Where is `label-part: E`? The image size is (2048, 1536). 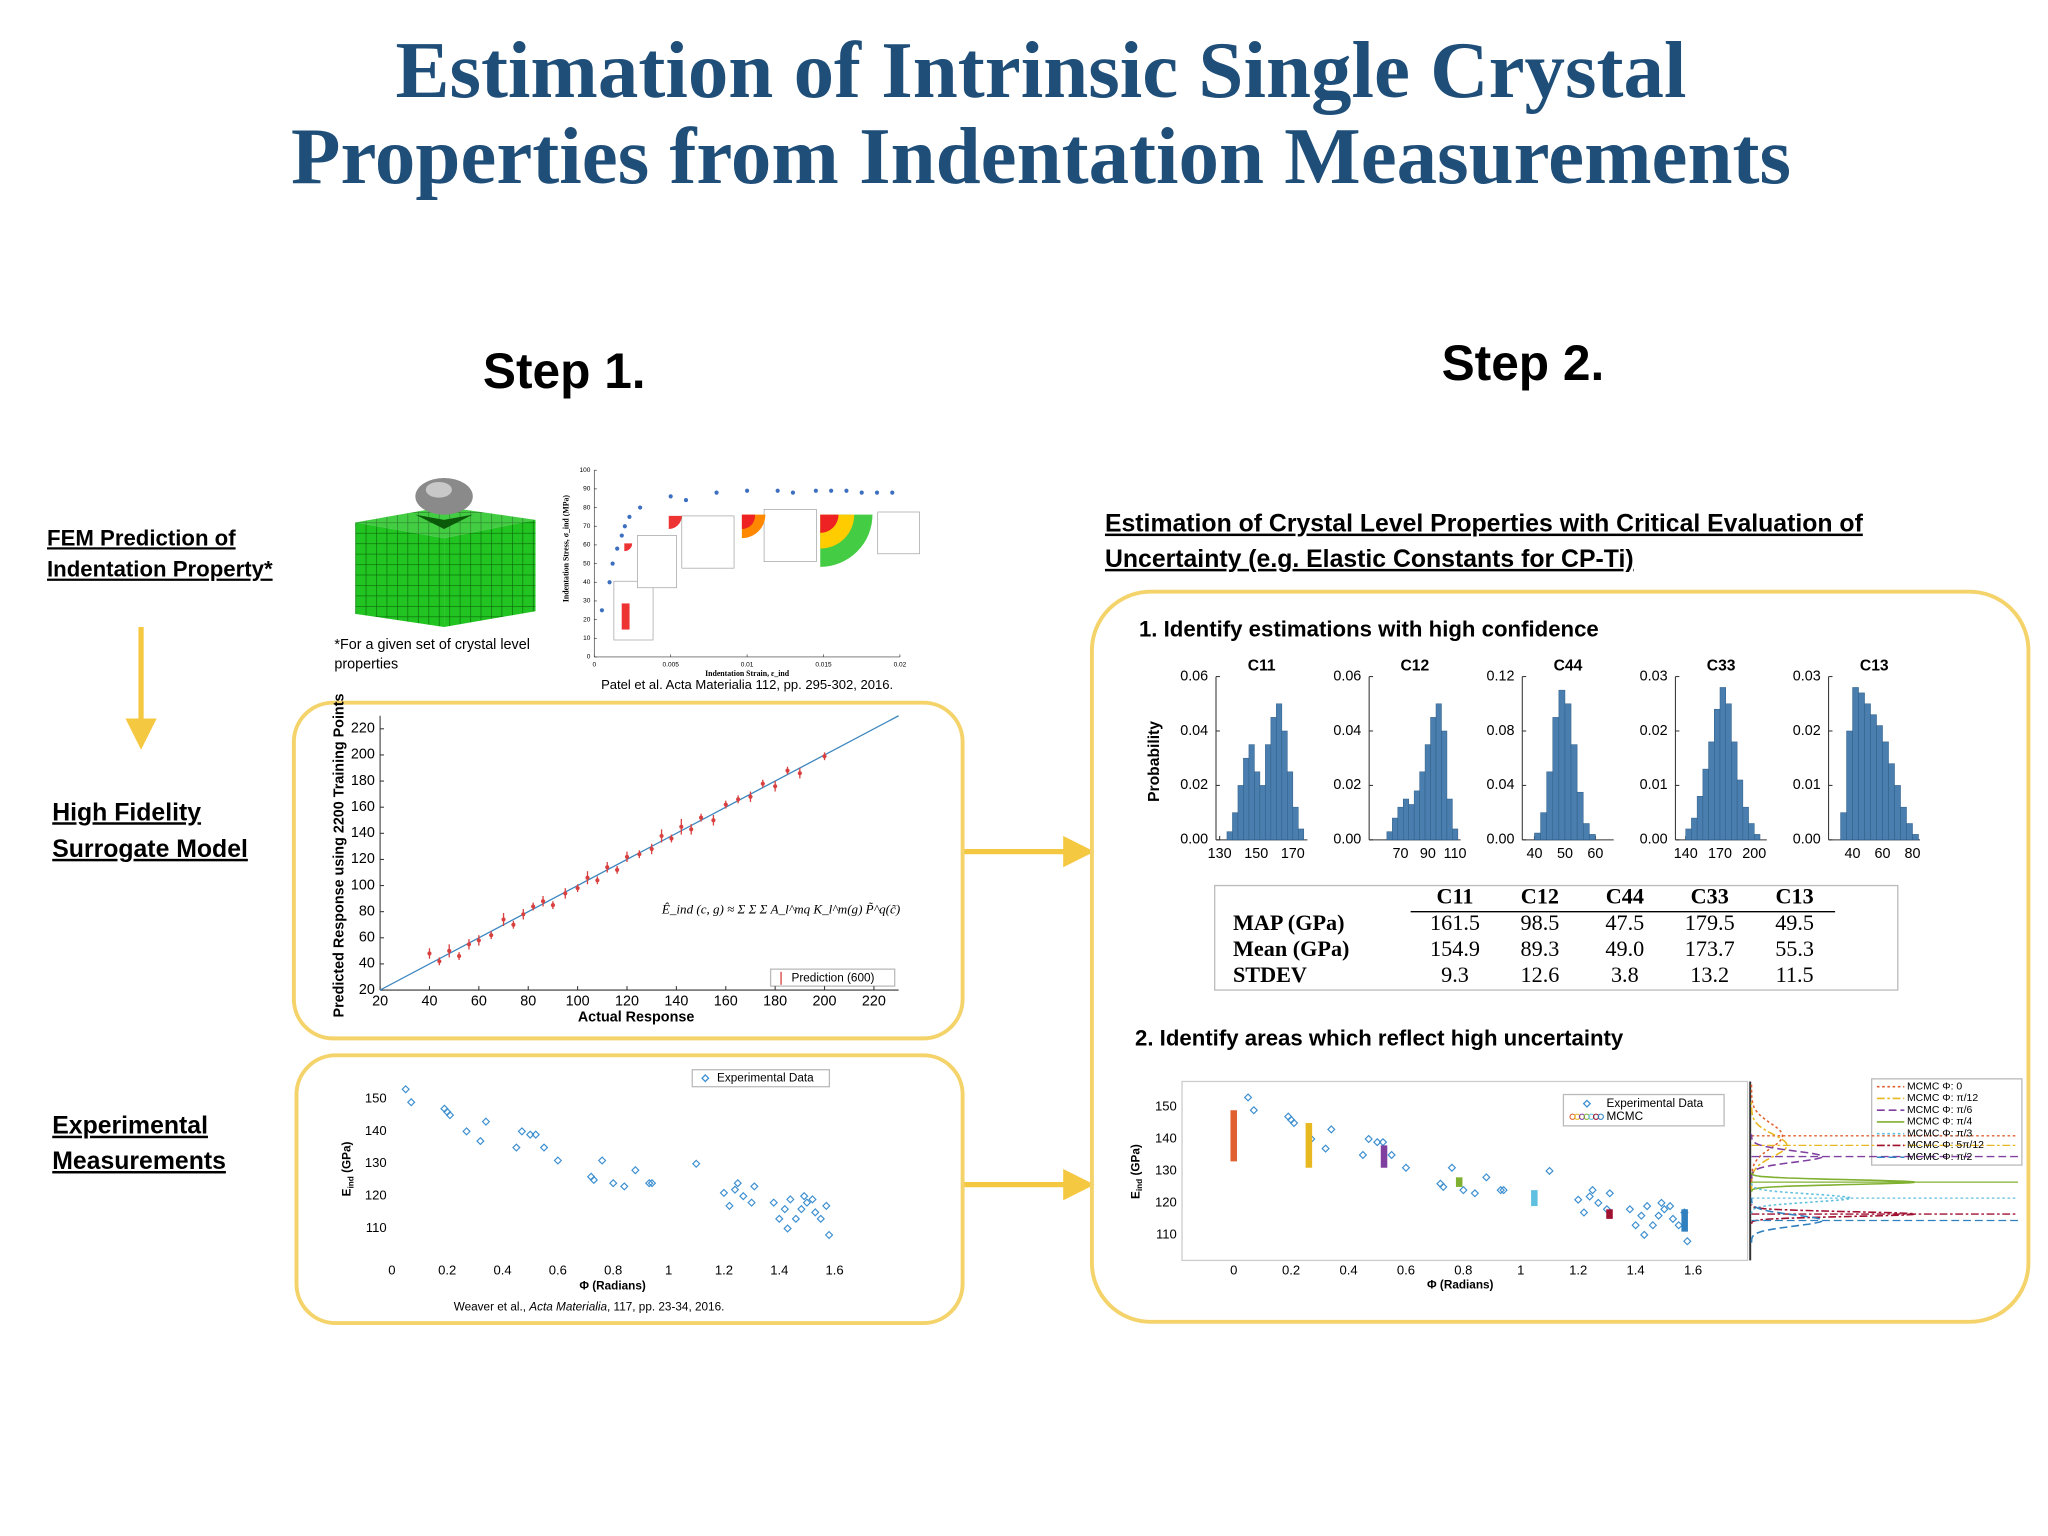
label-part: E is located at coordinates (347, 1192).